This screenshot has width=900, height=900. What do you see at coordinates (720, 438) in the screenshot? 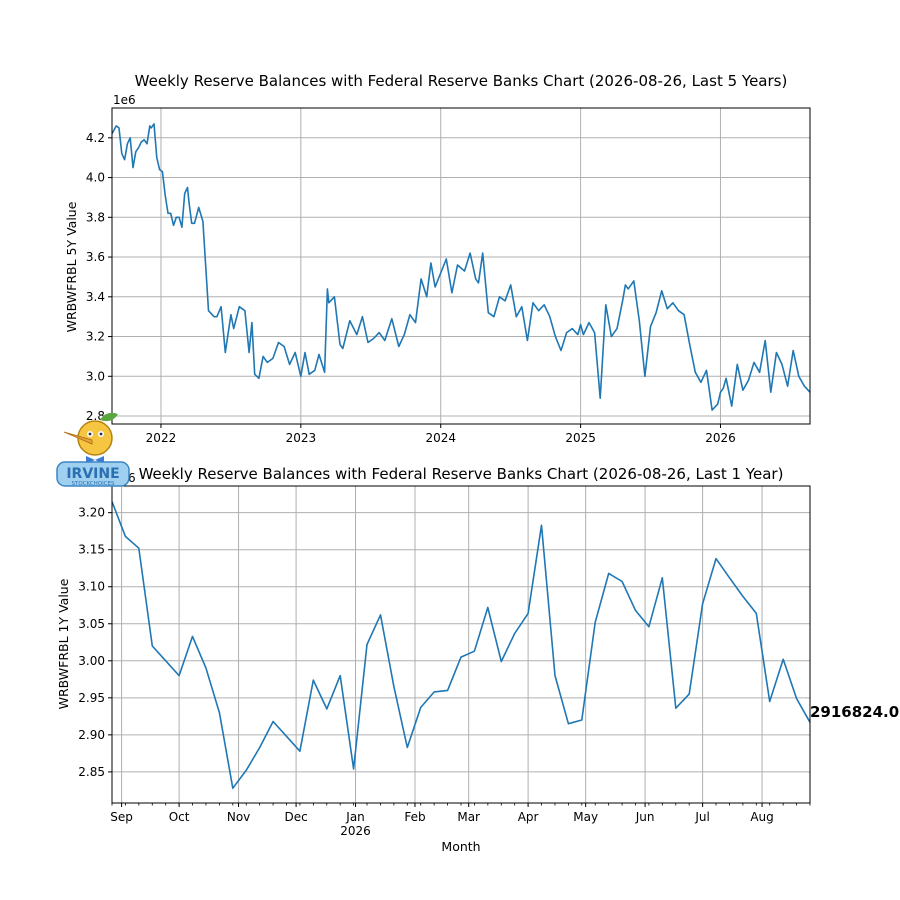
I see `xtick-label: 2026` at bounding box center [720, 438].